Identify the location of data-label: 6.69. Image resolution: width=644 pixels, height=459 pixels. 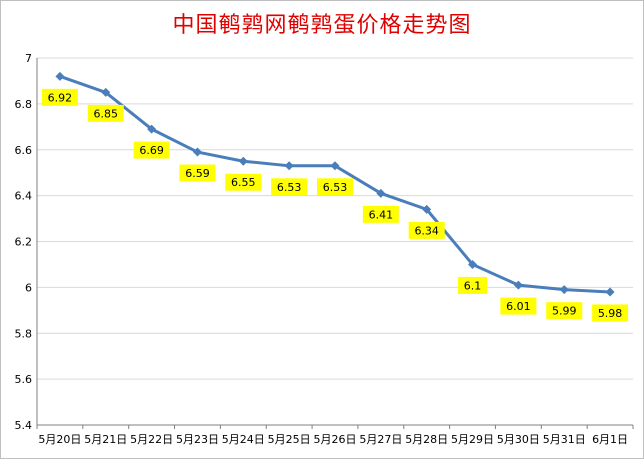
(151, 150).